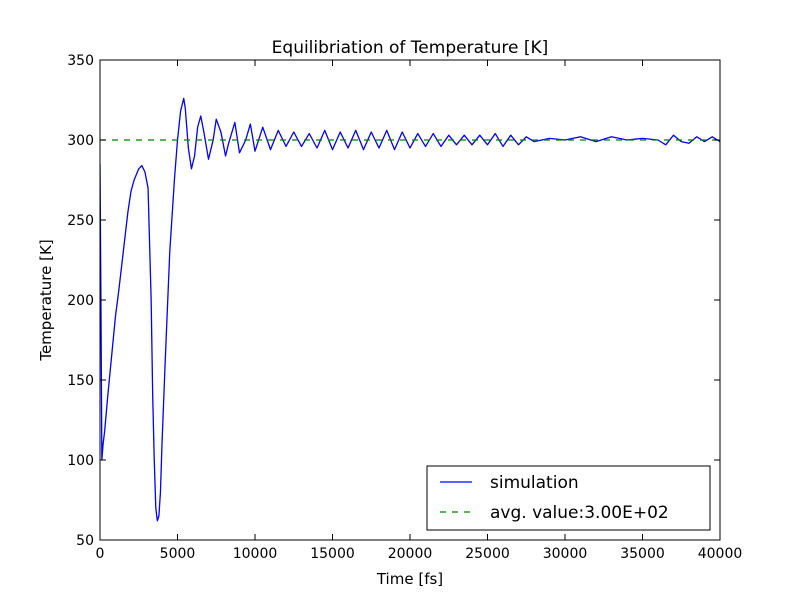 The height and width of the screenshot is (600, 800). Describe the element at coordinates (642, 554) in the screenshot. I see `x-tick-label: 35000` at that location.